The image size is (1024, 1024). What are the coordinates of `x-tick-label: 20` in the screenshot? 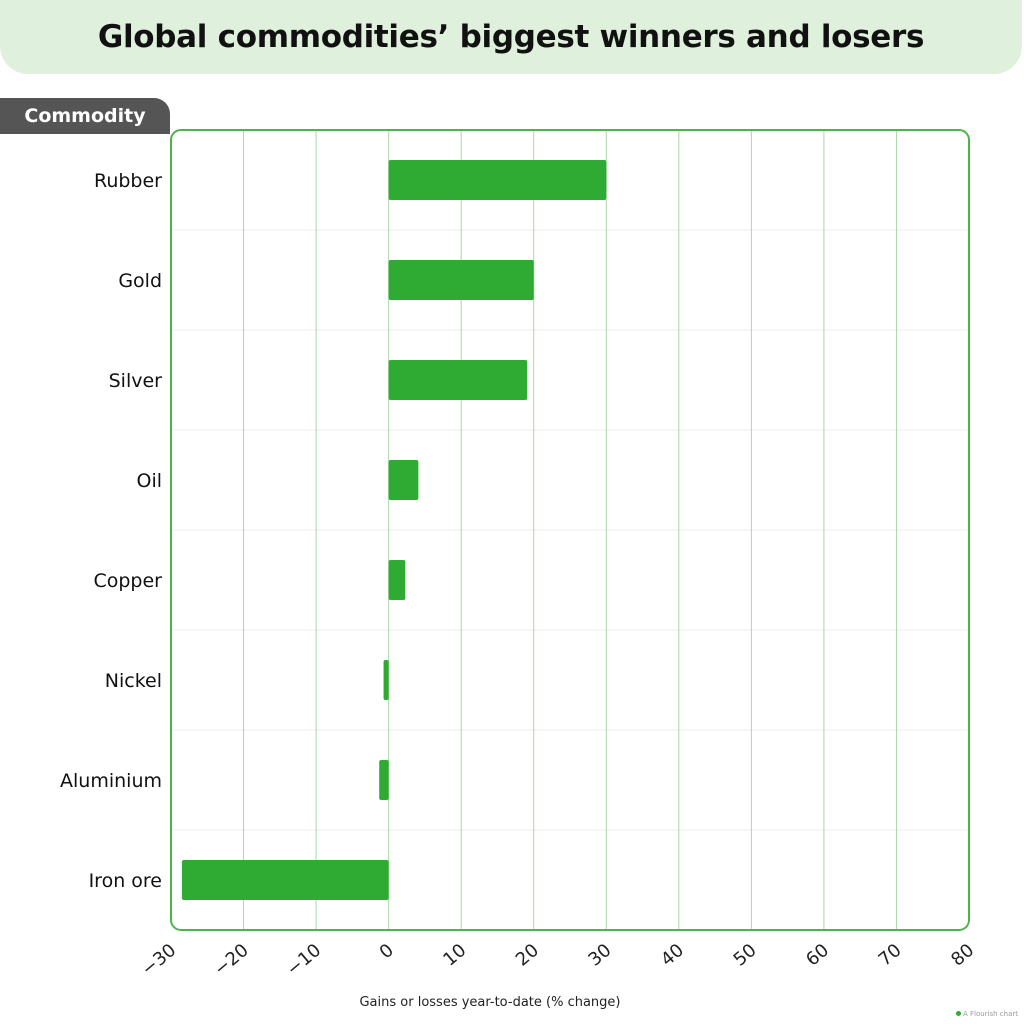 It's located at (527, 955).